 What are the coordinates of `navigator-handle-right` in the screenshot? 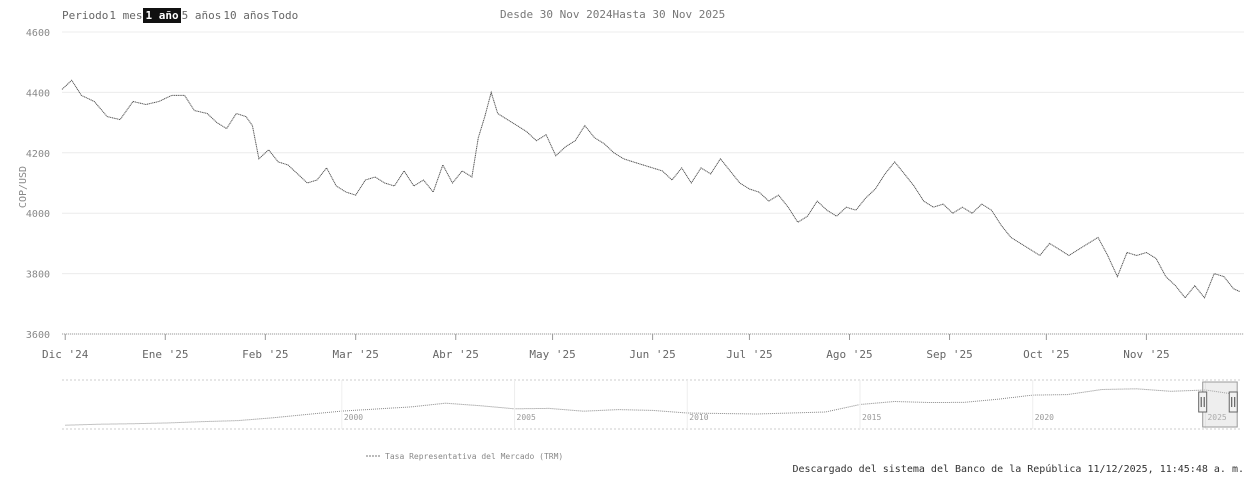 It's located at (1233, 402).